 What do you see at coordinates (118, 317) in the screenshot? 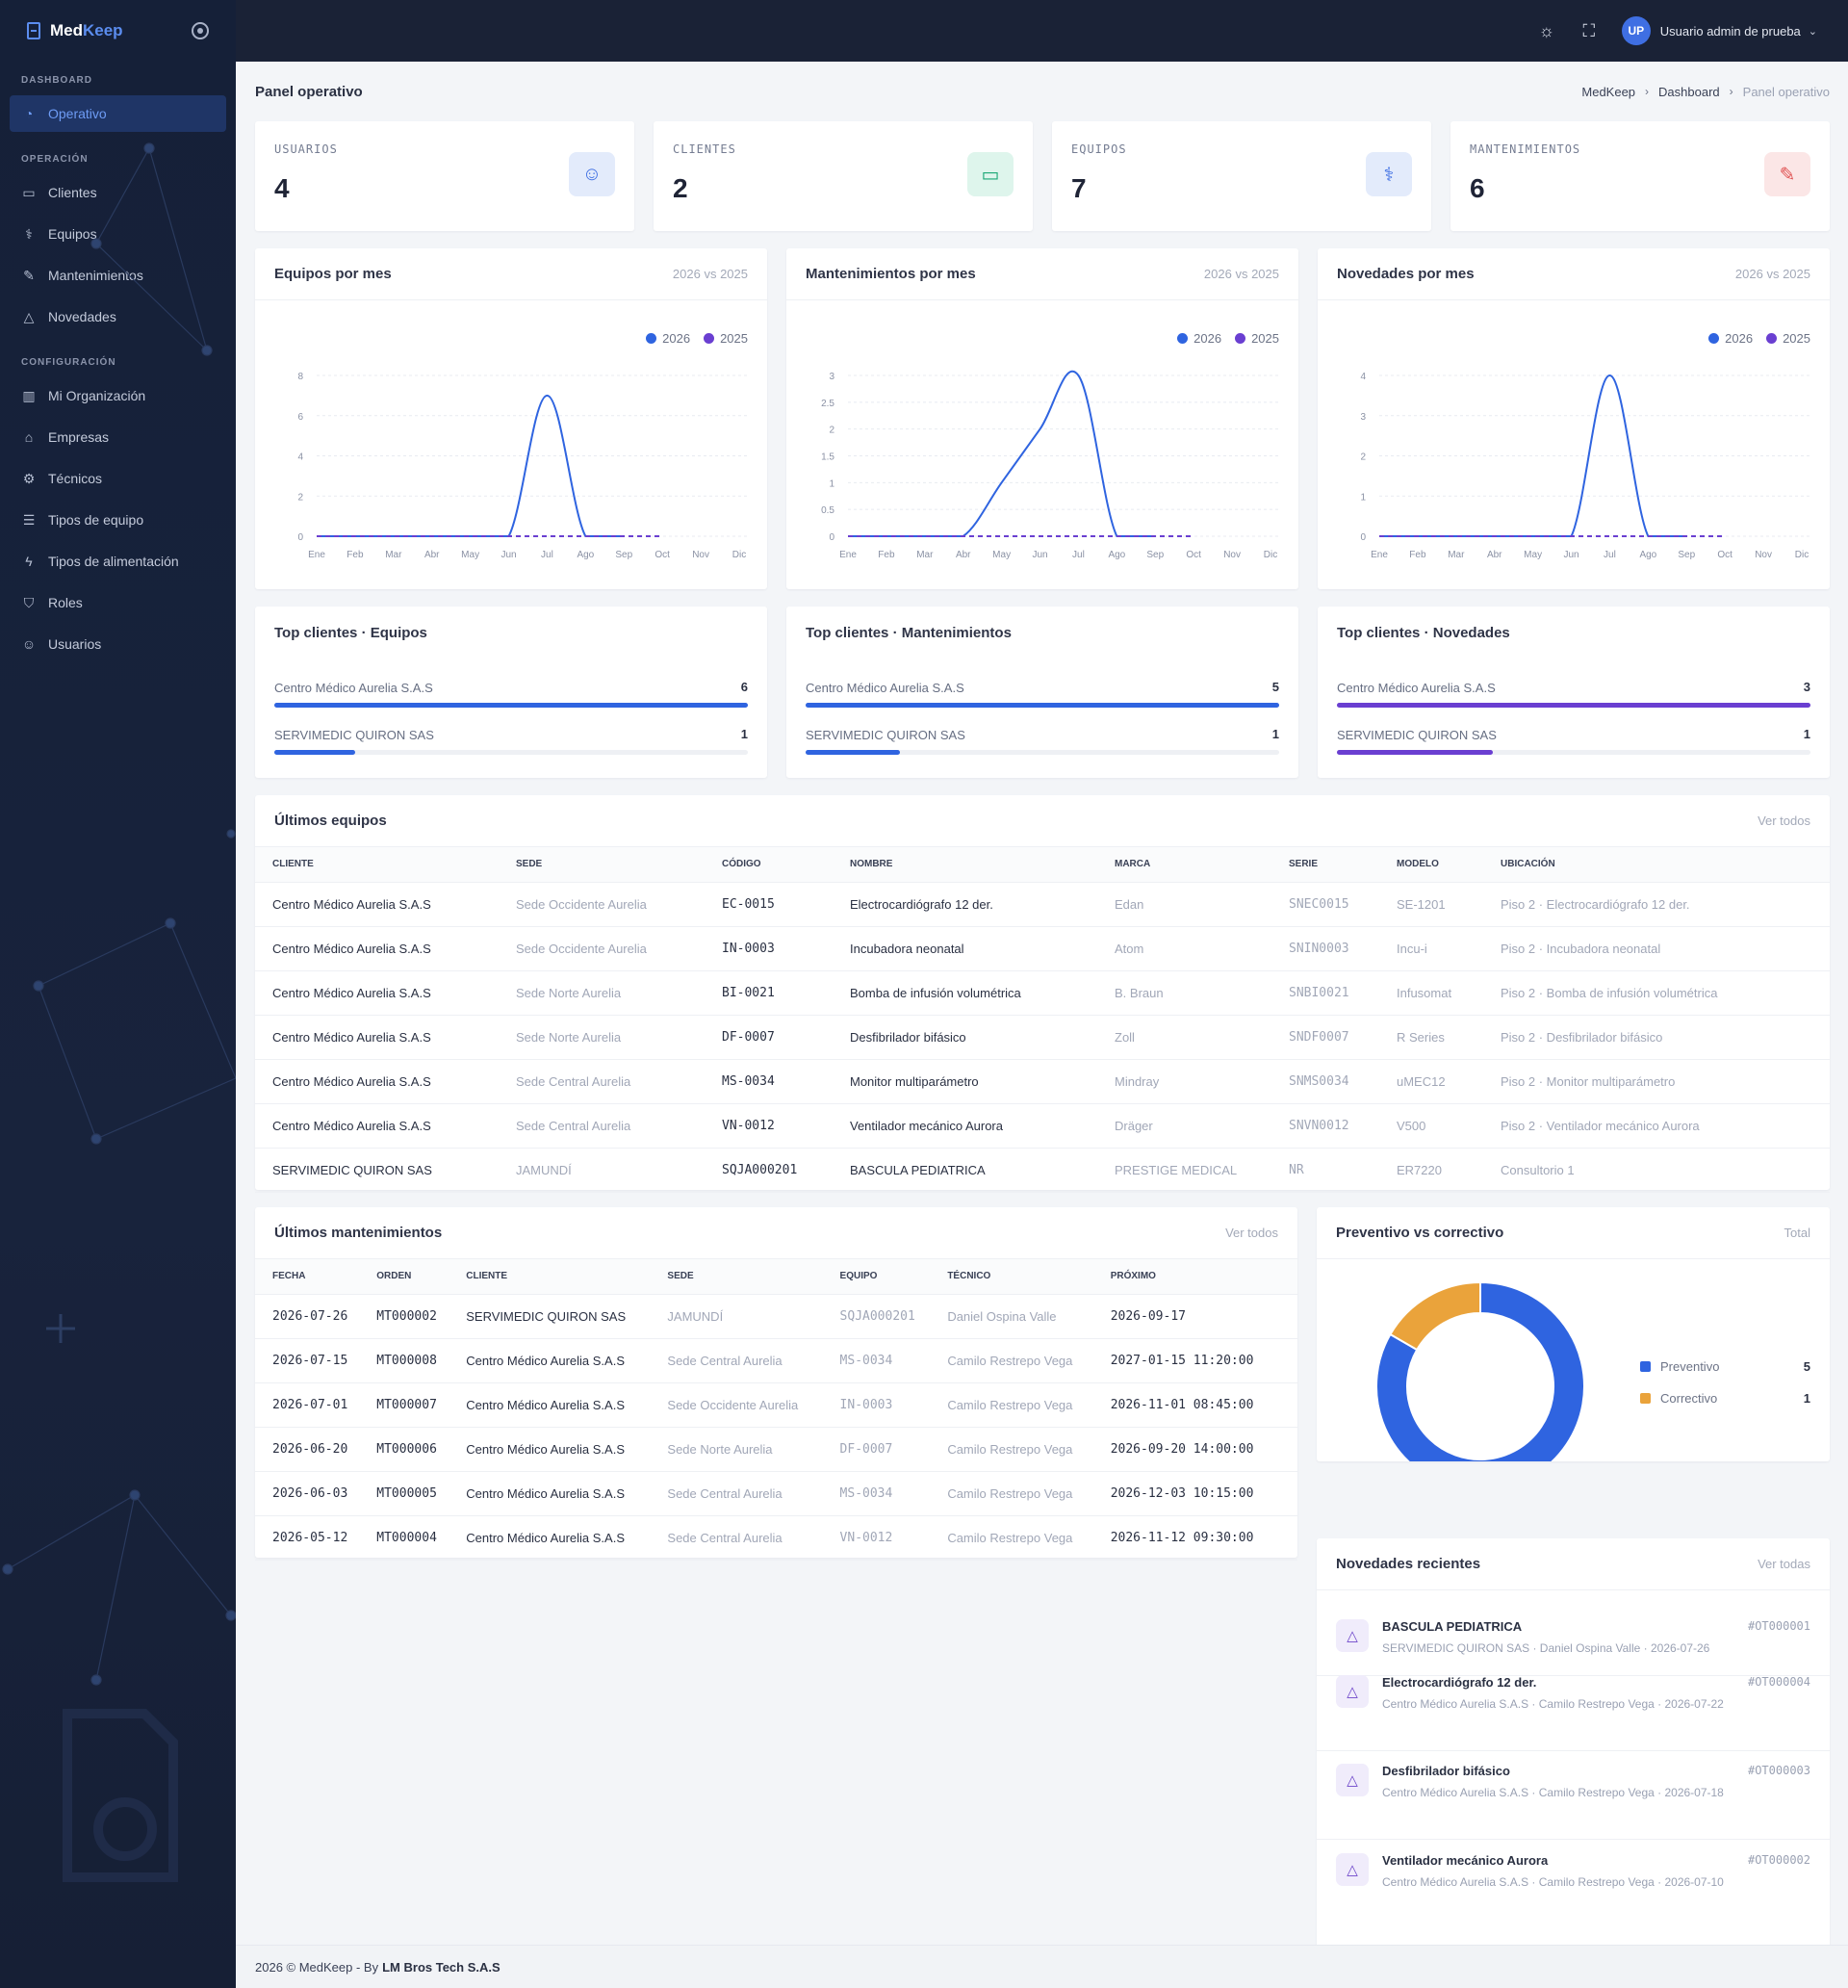
I see `sidebar-item-novedades: △ Novedades` at bounding box center [118, 317].